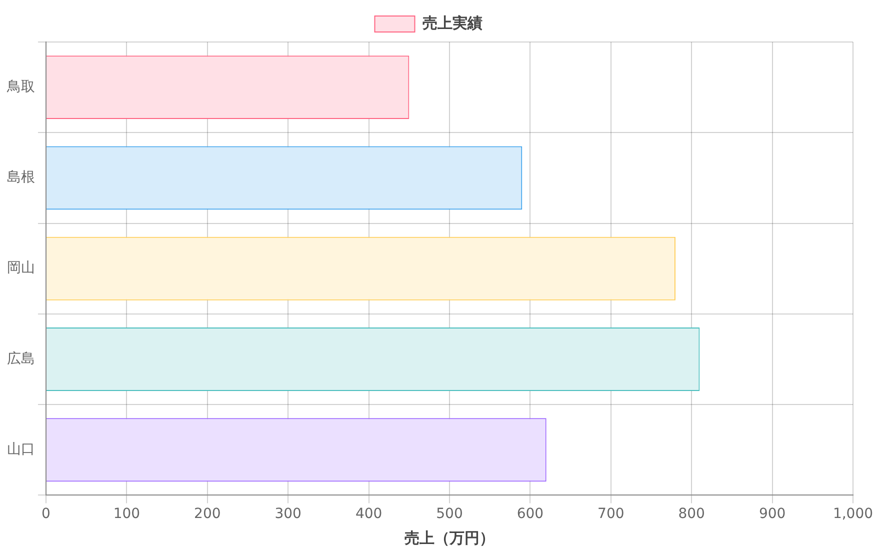 Image resolution: width=889 pixels, height=556 pixels. What do you see at coordinates (449, 514) in the screenshot?
I see `x-tick-label: 500` at bounding box center [449, 514].